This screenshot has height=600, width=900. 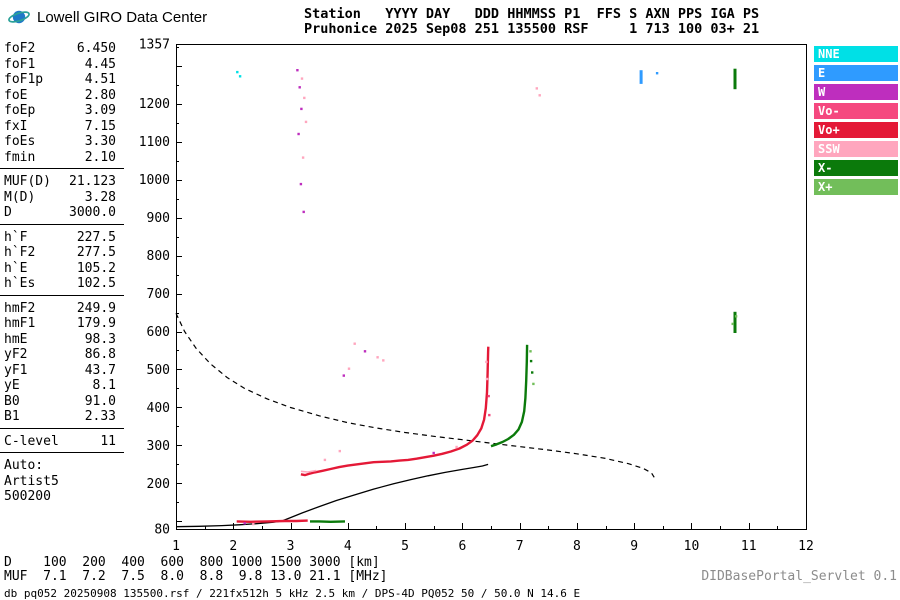 I want to click on param-label: hmE, so click(x=16, y=339).